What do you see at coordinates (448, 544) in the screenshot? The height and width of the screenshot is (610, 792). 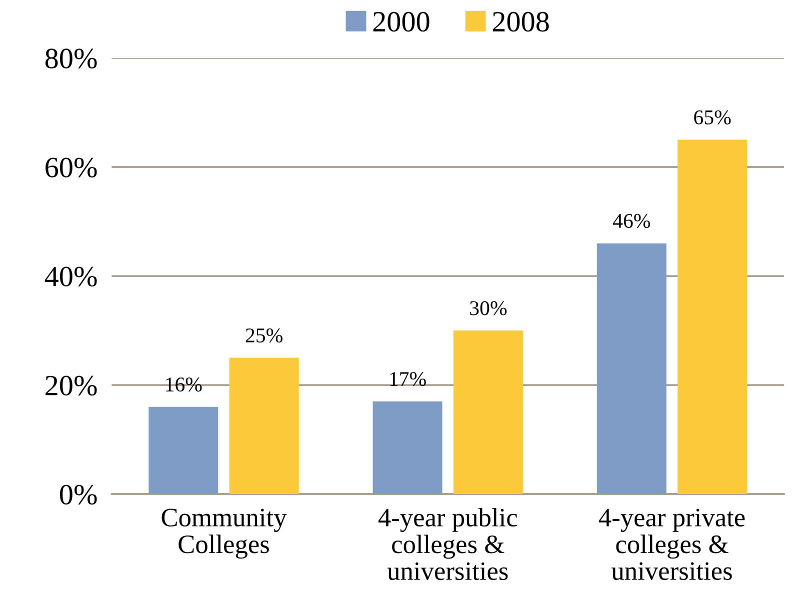 I see `x-tick-label: 4-year public colleges & universities` at bounding box center [448, 544].